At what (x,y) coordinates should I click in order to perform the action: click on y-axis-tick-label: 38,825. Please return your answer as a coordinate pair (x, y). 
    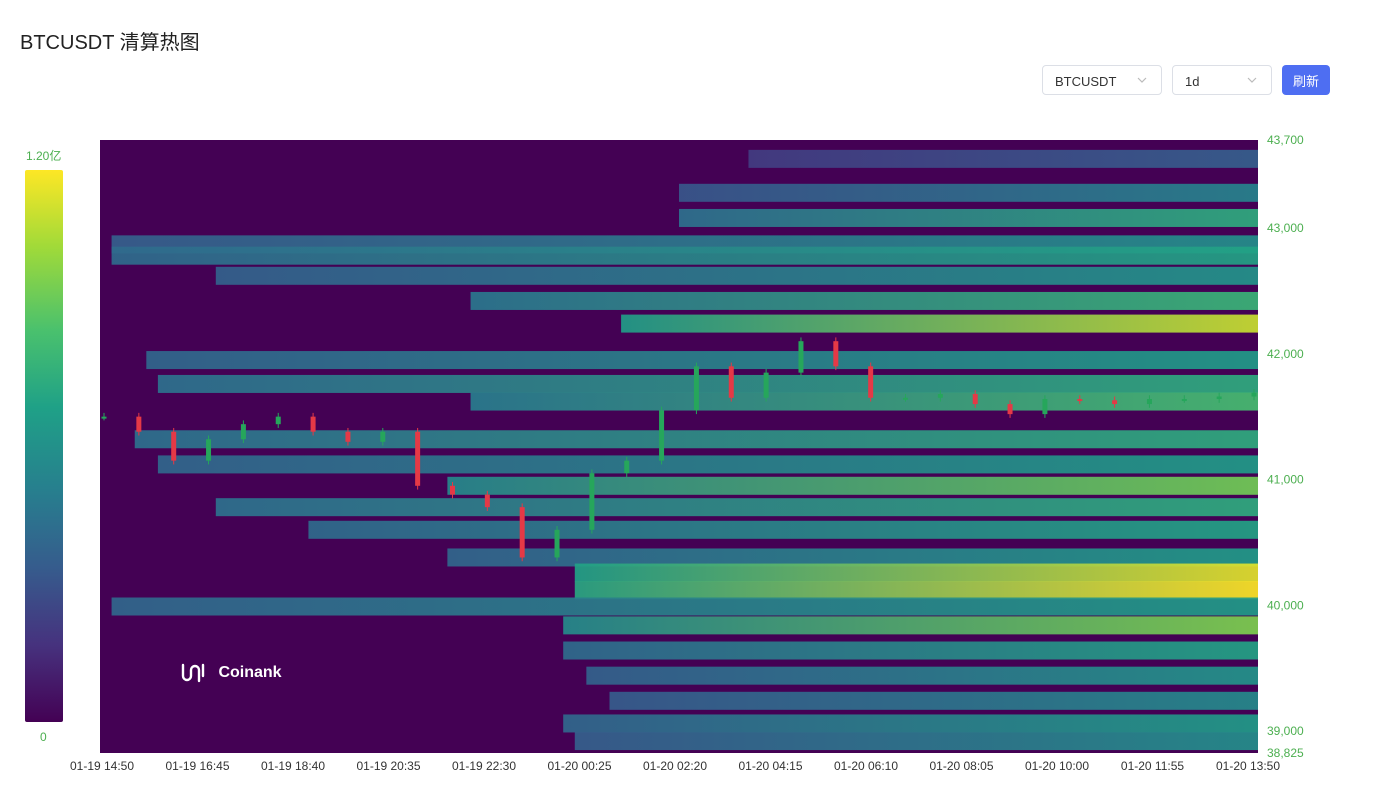
    Looking at the image, I should click on (1285, 753).